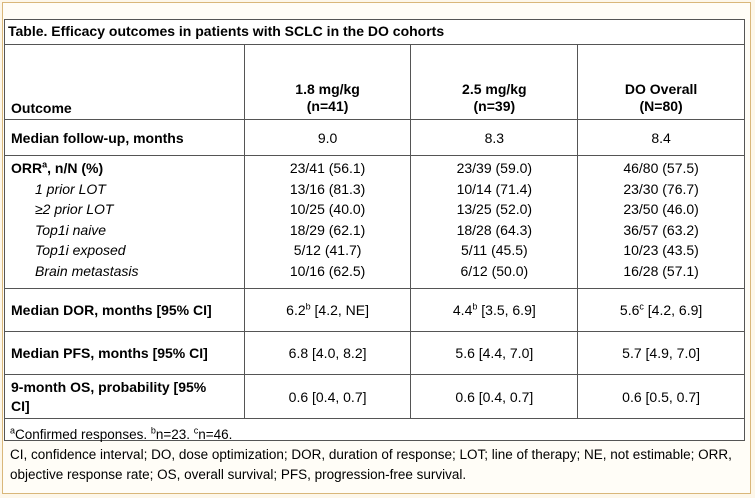  What do you see at coordinates (174, 434) in the screenshot?
I see `footnote-b-text: n=23.` at bounding box center [174, 434].